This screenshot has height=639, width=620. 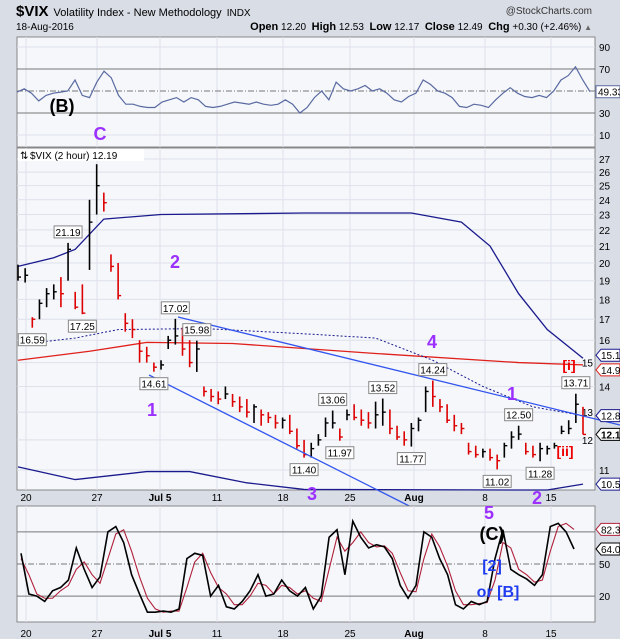 What do you see at coordinates (548, 11) in the screenshot?
I see `brand: @StockCharts.com` at bounding box center [548, 11].